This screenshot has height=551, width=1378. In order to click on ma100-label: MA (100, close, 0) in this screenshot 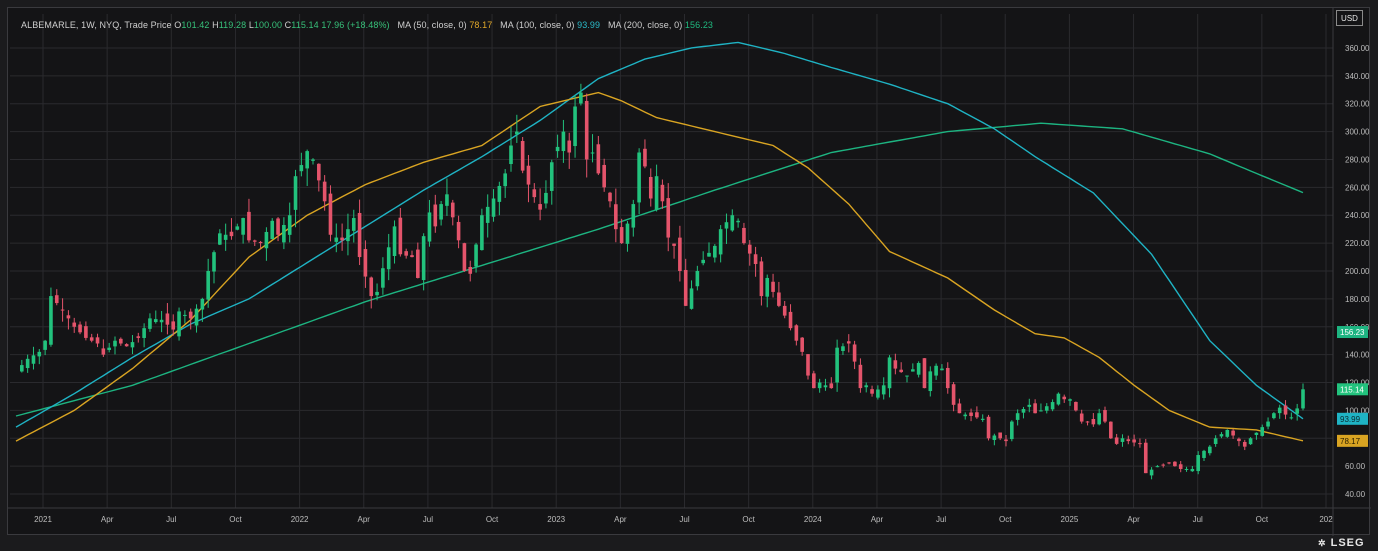, I will do `click(537, 25)`.